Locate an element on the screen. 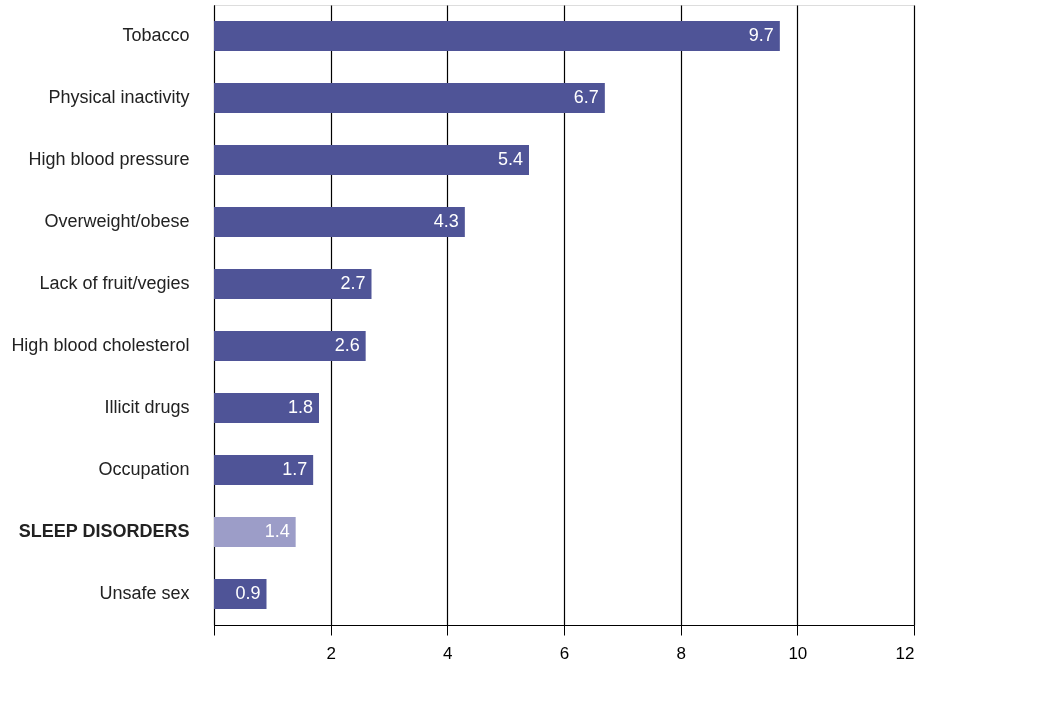  data-label: 5.4 is located at coordinates (510, 159).